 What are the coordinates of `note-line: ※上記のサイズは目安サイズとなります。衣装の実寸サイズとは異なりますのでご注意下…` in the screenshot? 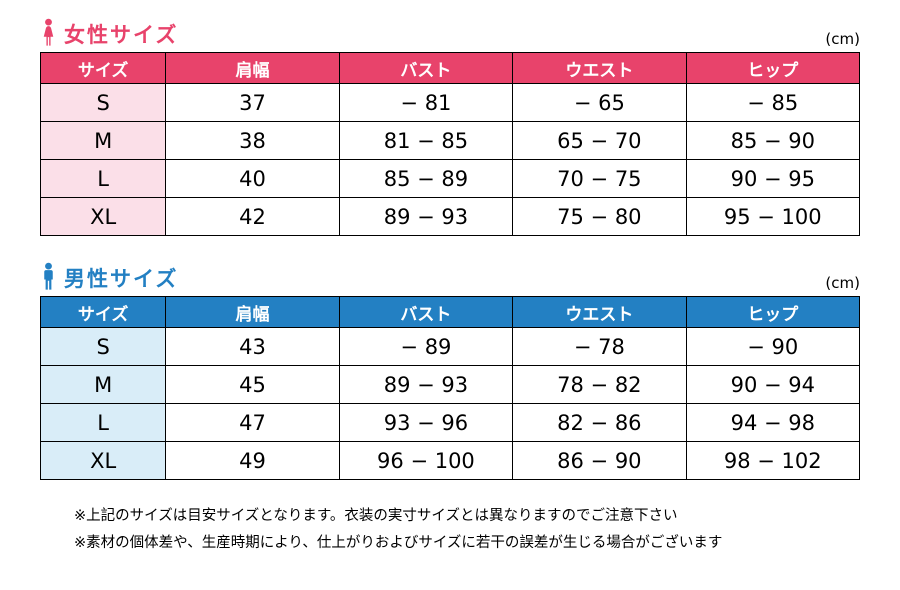 It's located at (376, 516).